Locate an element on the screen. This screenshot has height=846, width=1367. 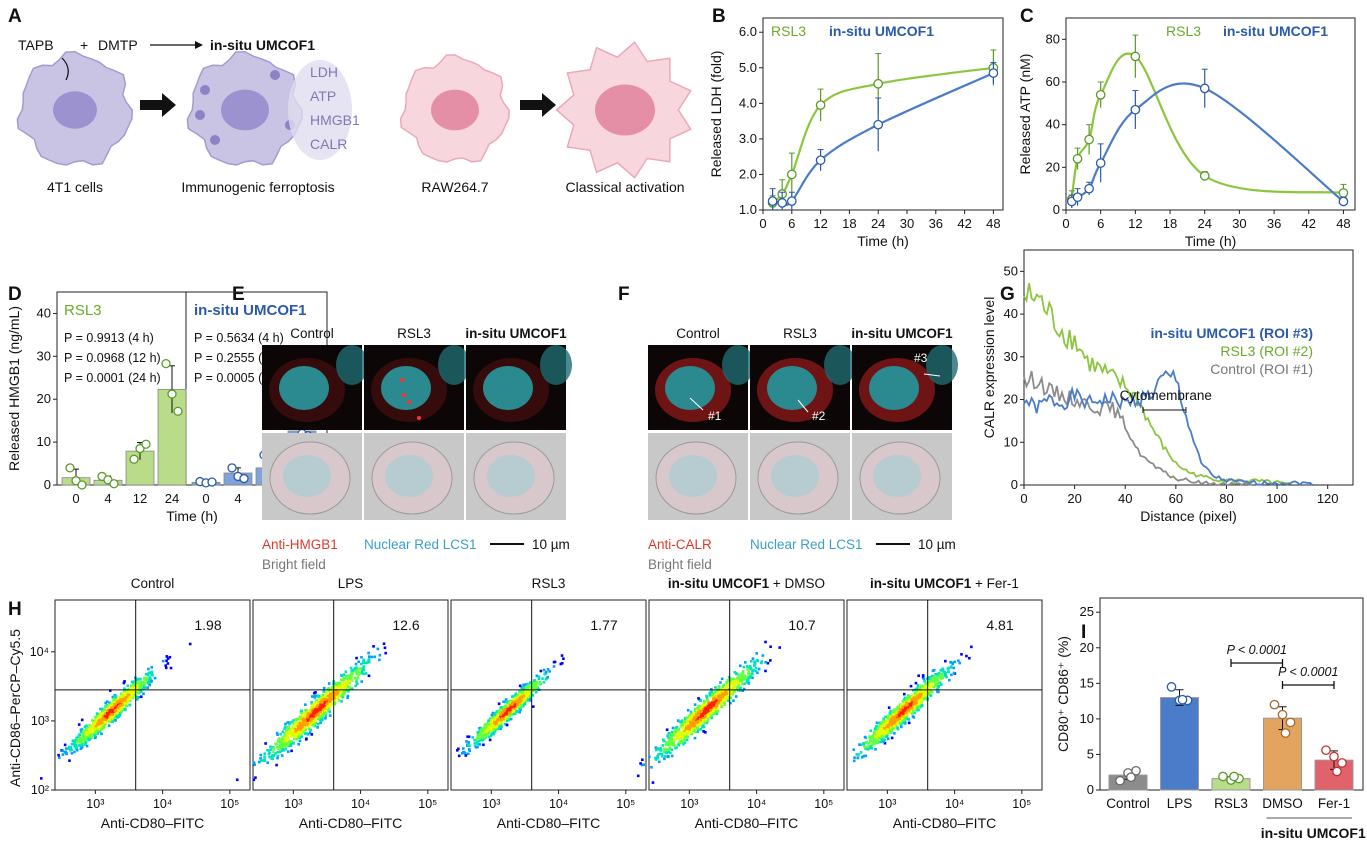
x-tick-label: 42 is located at coordinates (964, 223).